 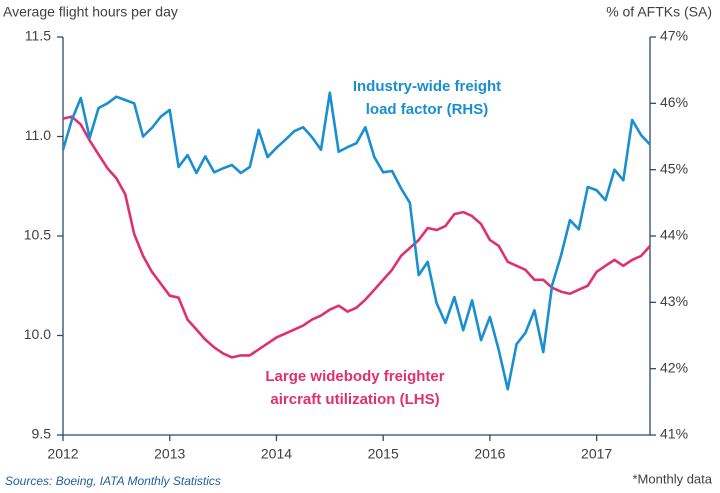 I want to click on y-tick-label: 10.5, so click(x=37, y=235).